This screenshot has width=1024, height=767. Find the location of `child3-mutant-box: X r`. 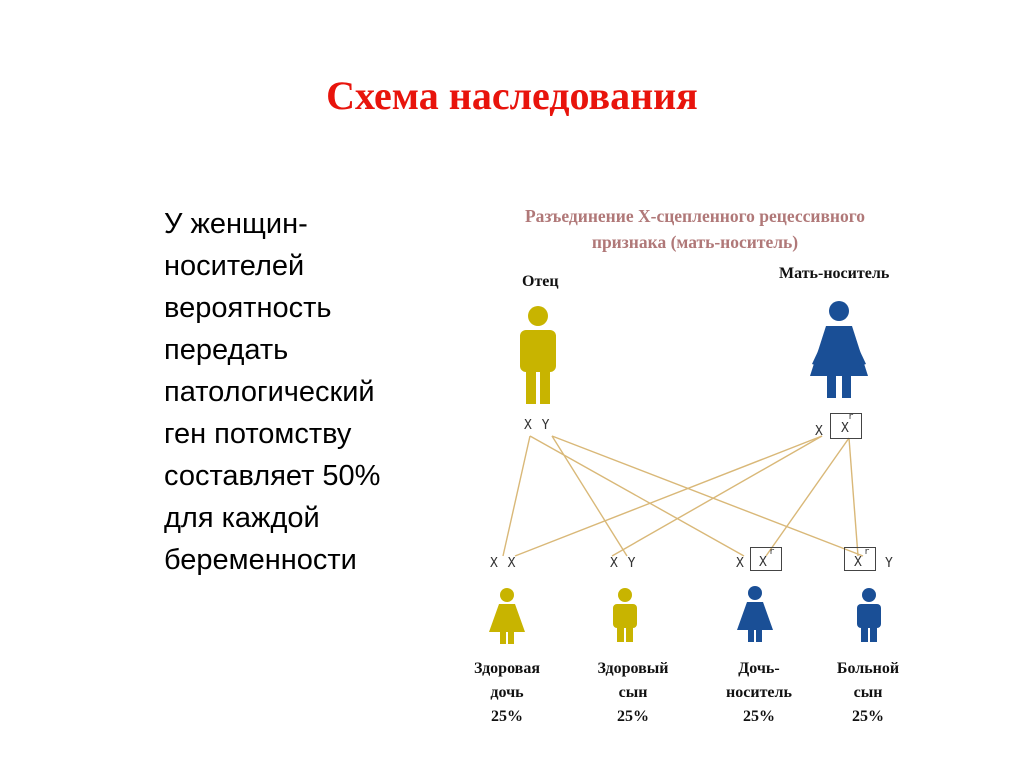

child3-mutant-box: X r is located at coordinates (766, 559).